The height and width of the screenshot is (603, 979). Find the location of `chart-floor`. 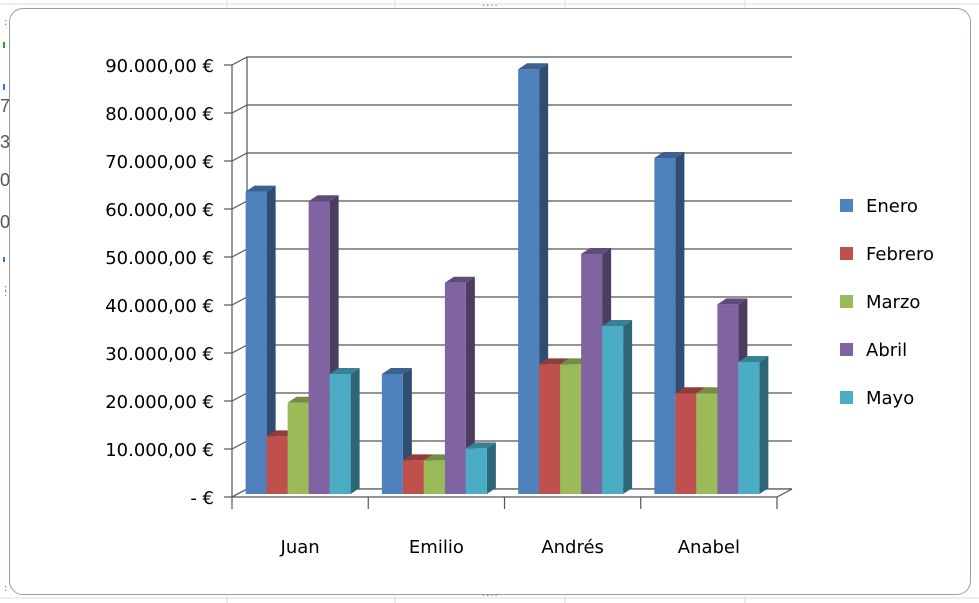

chart-floor is located at coordinates (512, 493).